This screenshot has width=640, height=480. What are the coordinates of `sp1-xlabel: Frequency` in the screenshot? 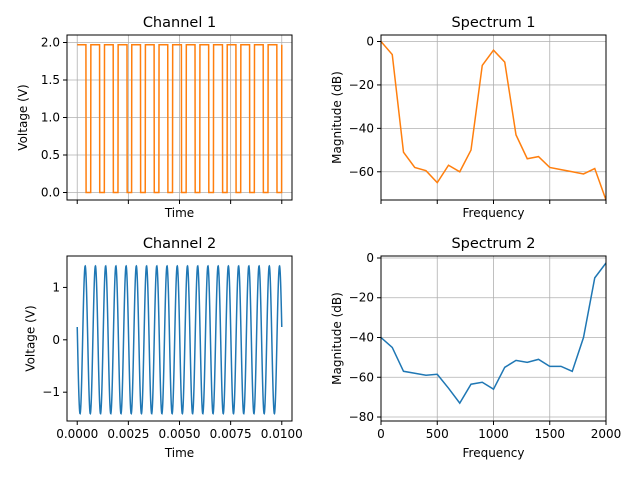 It's located at (494, 213).